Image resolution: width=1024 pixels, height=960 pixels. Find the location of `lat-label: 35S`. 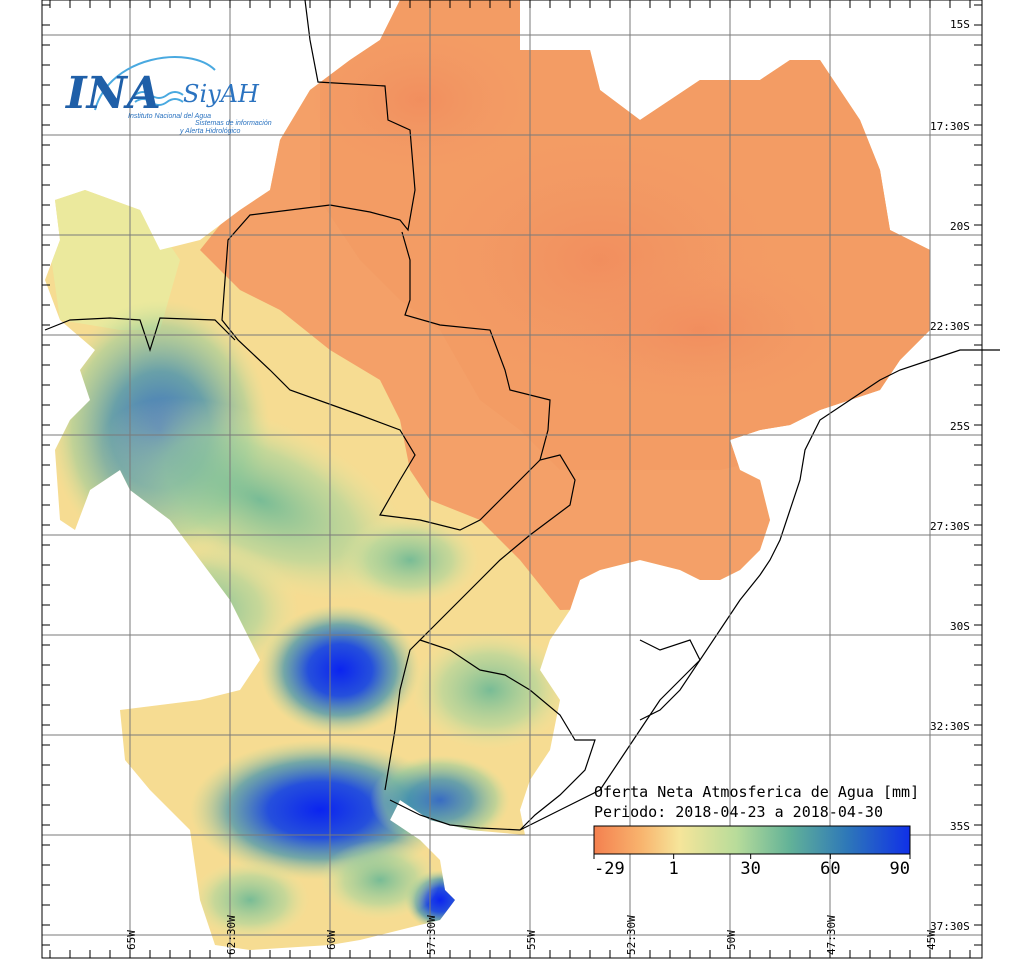

lat-label: 35S is located at coordinates (960, 826).